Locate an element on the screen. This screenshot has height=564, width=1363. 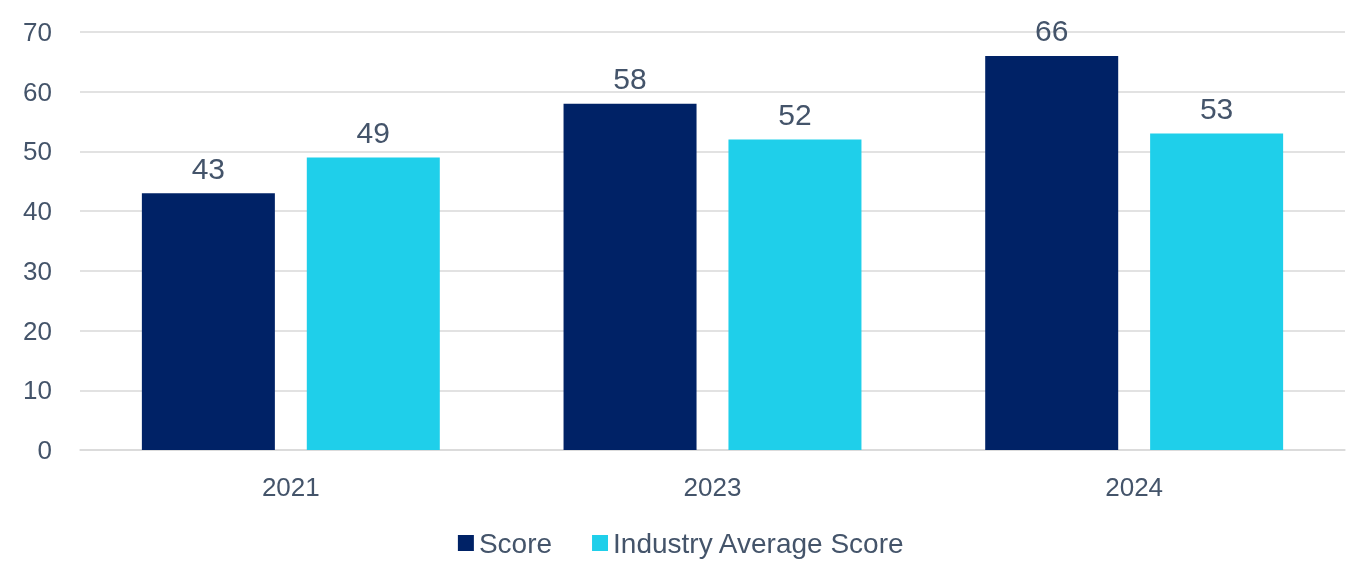
y-tick-label: 10 is located at coordinates (37, 390).